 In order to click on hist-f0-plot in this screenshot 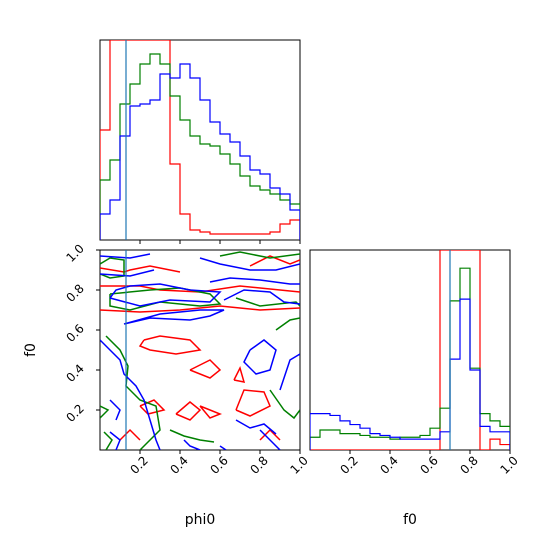, I will do `click(410, 350)`.